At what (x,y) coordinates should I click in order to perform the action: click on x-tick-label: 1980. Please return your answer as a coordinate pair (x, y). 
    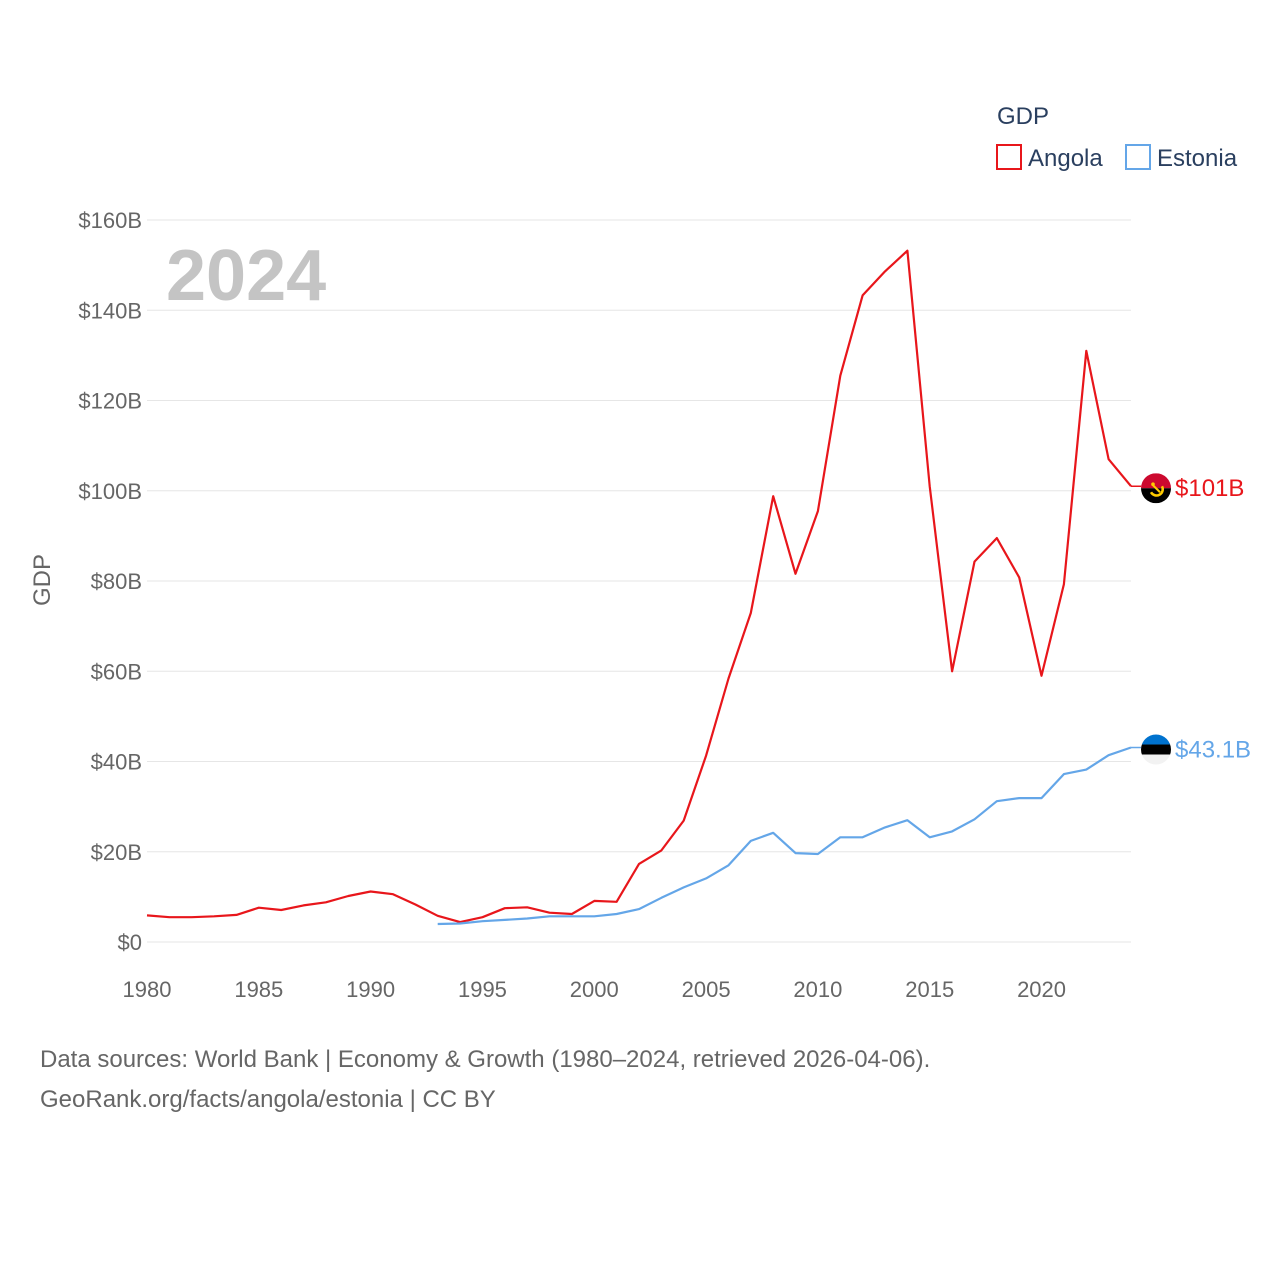
    Looking at the image, I should click on (147, 989).